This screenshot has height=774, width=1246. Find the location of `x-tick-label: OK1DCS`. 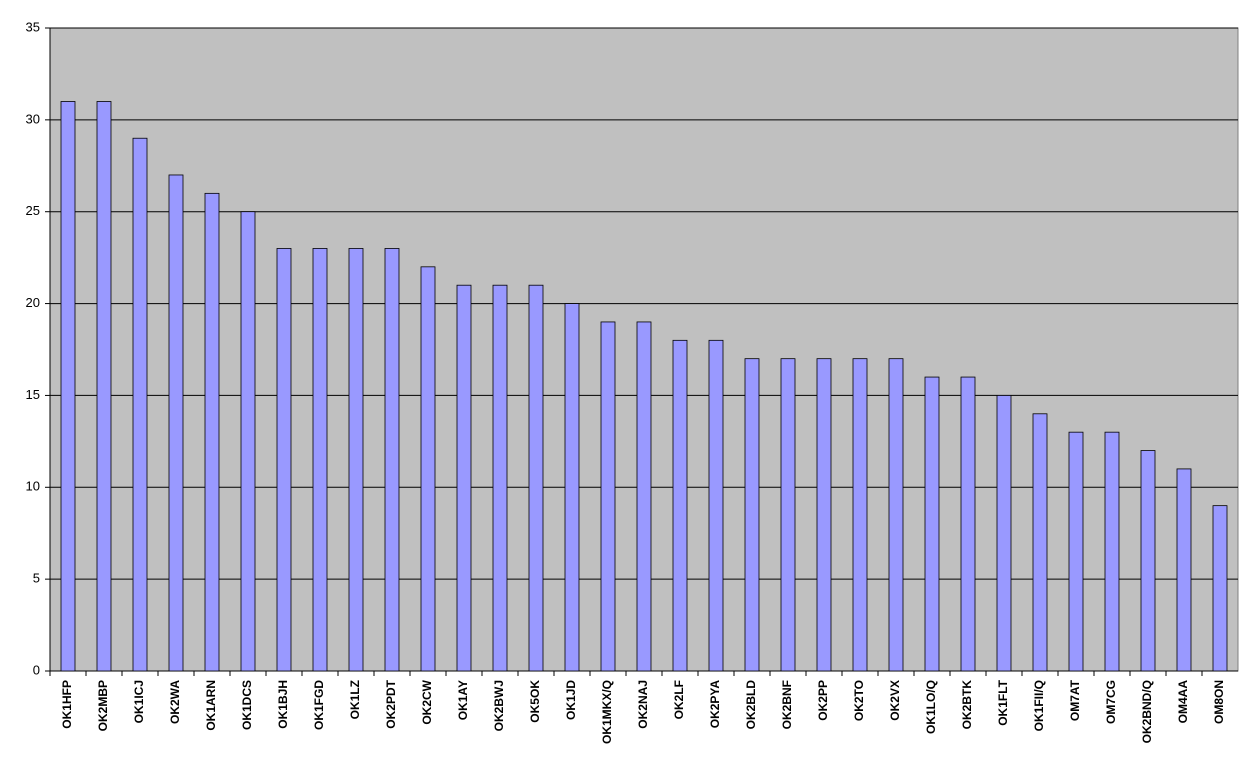

x-tick-label: OK1DCS is located at coordinates (247, 705).